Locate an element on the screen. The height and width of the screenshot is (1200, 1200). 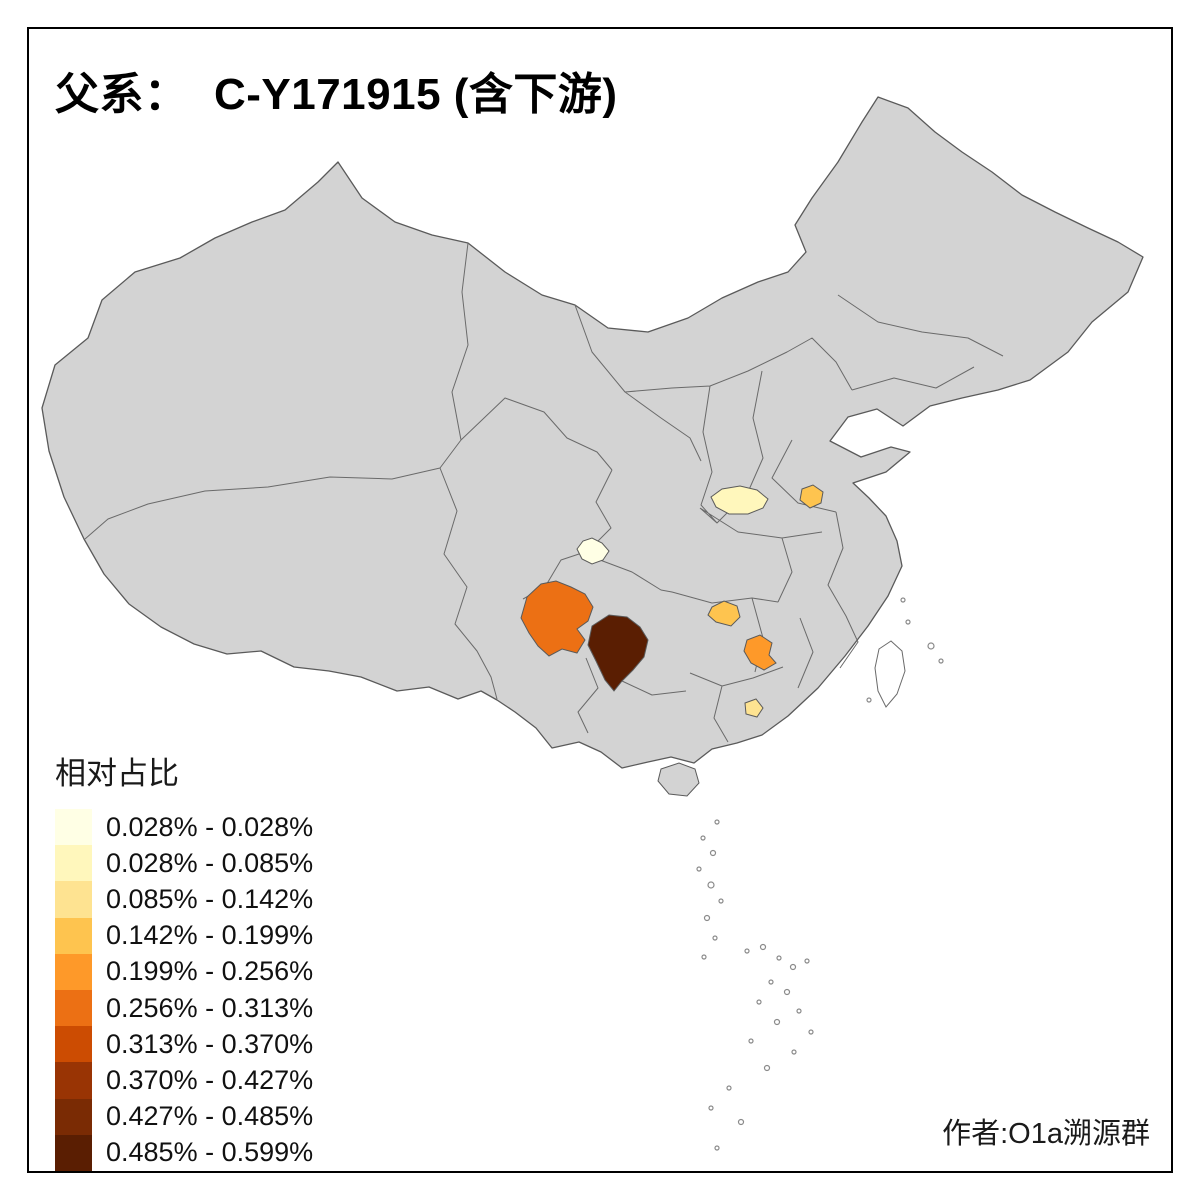
legend-label: 0.427% - 0.485% is located at coordinates (210, 1116).